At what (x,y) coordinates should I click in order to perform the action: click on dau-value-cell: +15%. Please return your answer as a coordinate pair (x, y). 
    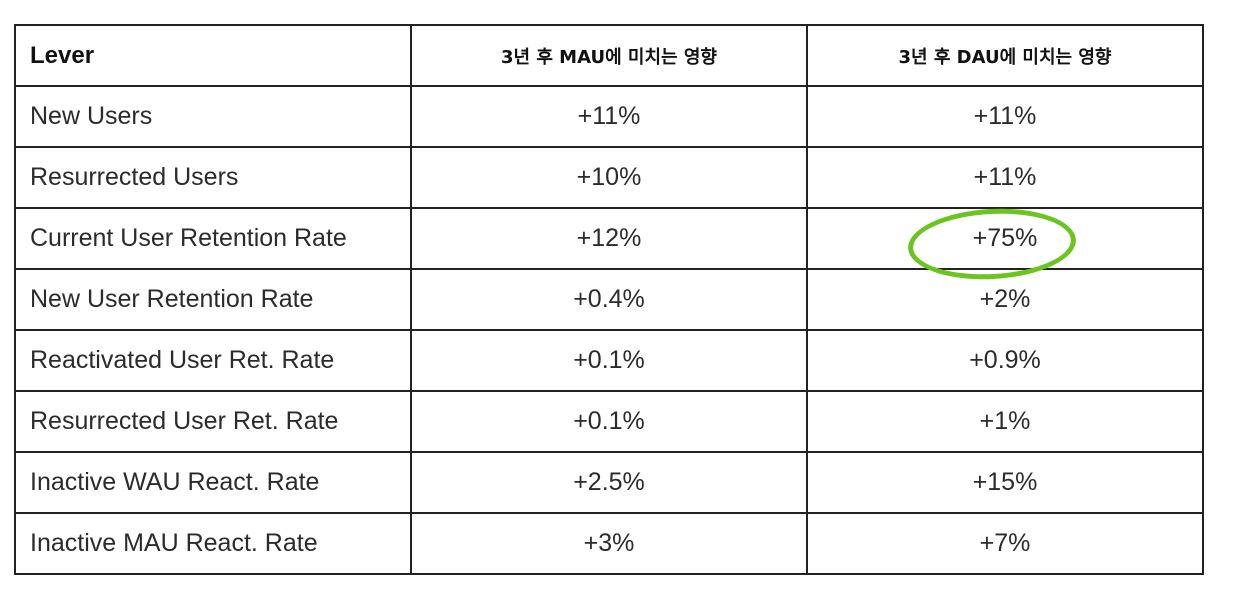
    Looking at the image, I should click on (1005, 482).